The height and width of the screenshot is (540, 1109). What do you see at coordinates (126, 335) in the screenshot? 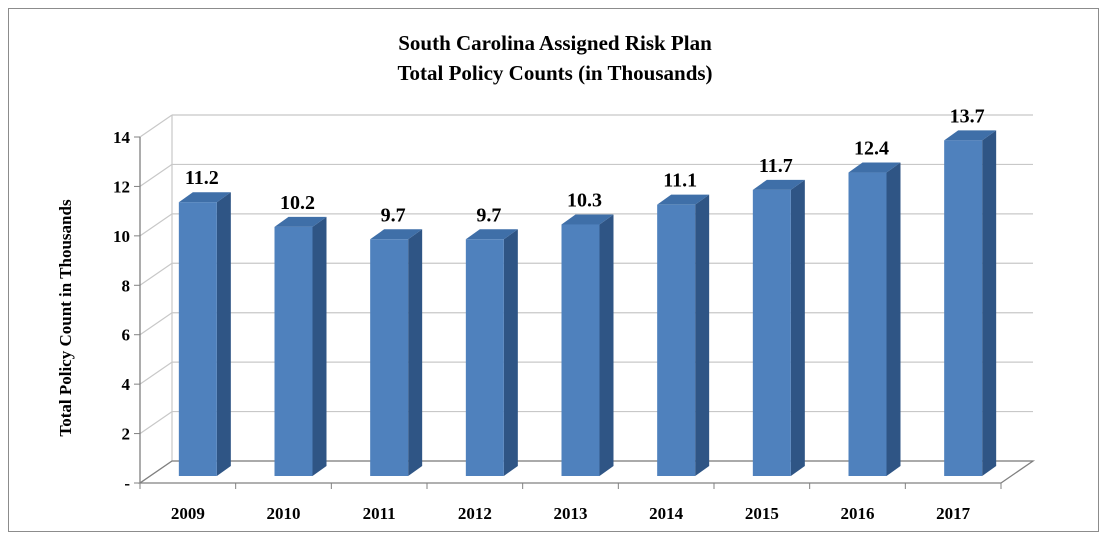
I see `y-tick-label: 6` at bounding box center [126, 335].